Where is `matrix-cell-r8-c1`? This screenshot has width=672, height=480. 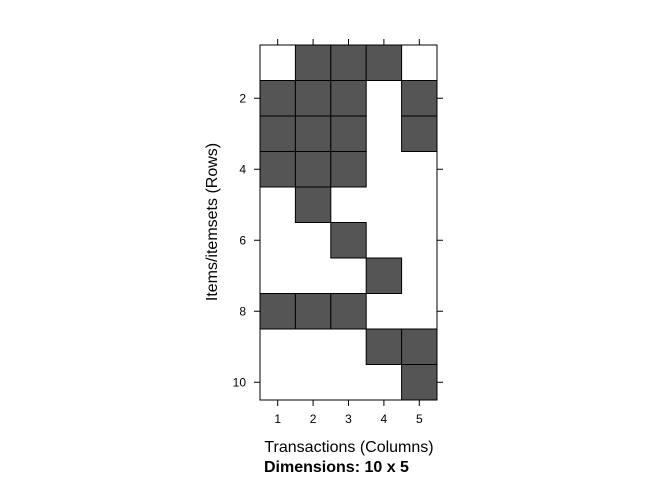
matrix-cell-r8-c1 is located at coordinates (277, 311).